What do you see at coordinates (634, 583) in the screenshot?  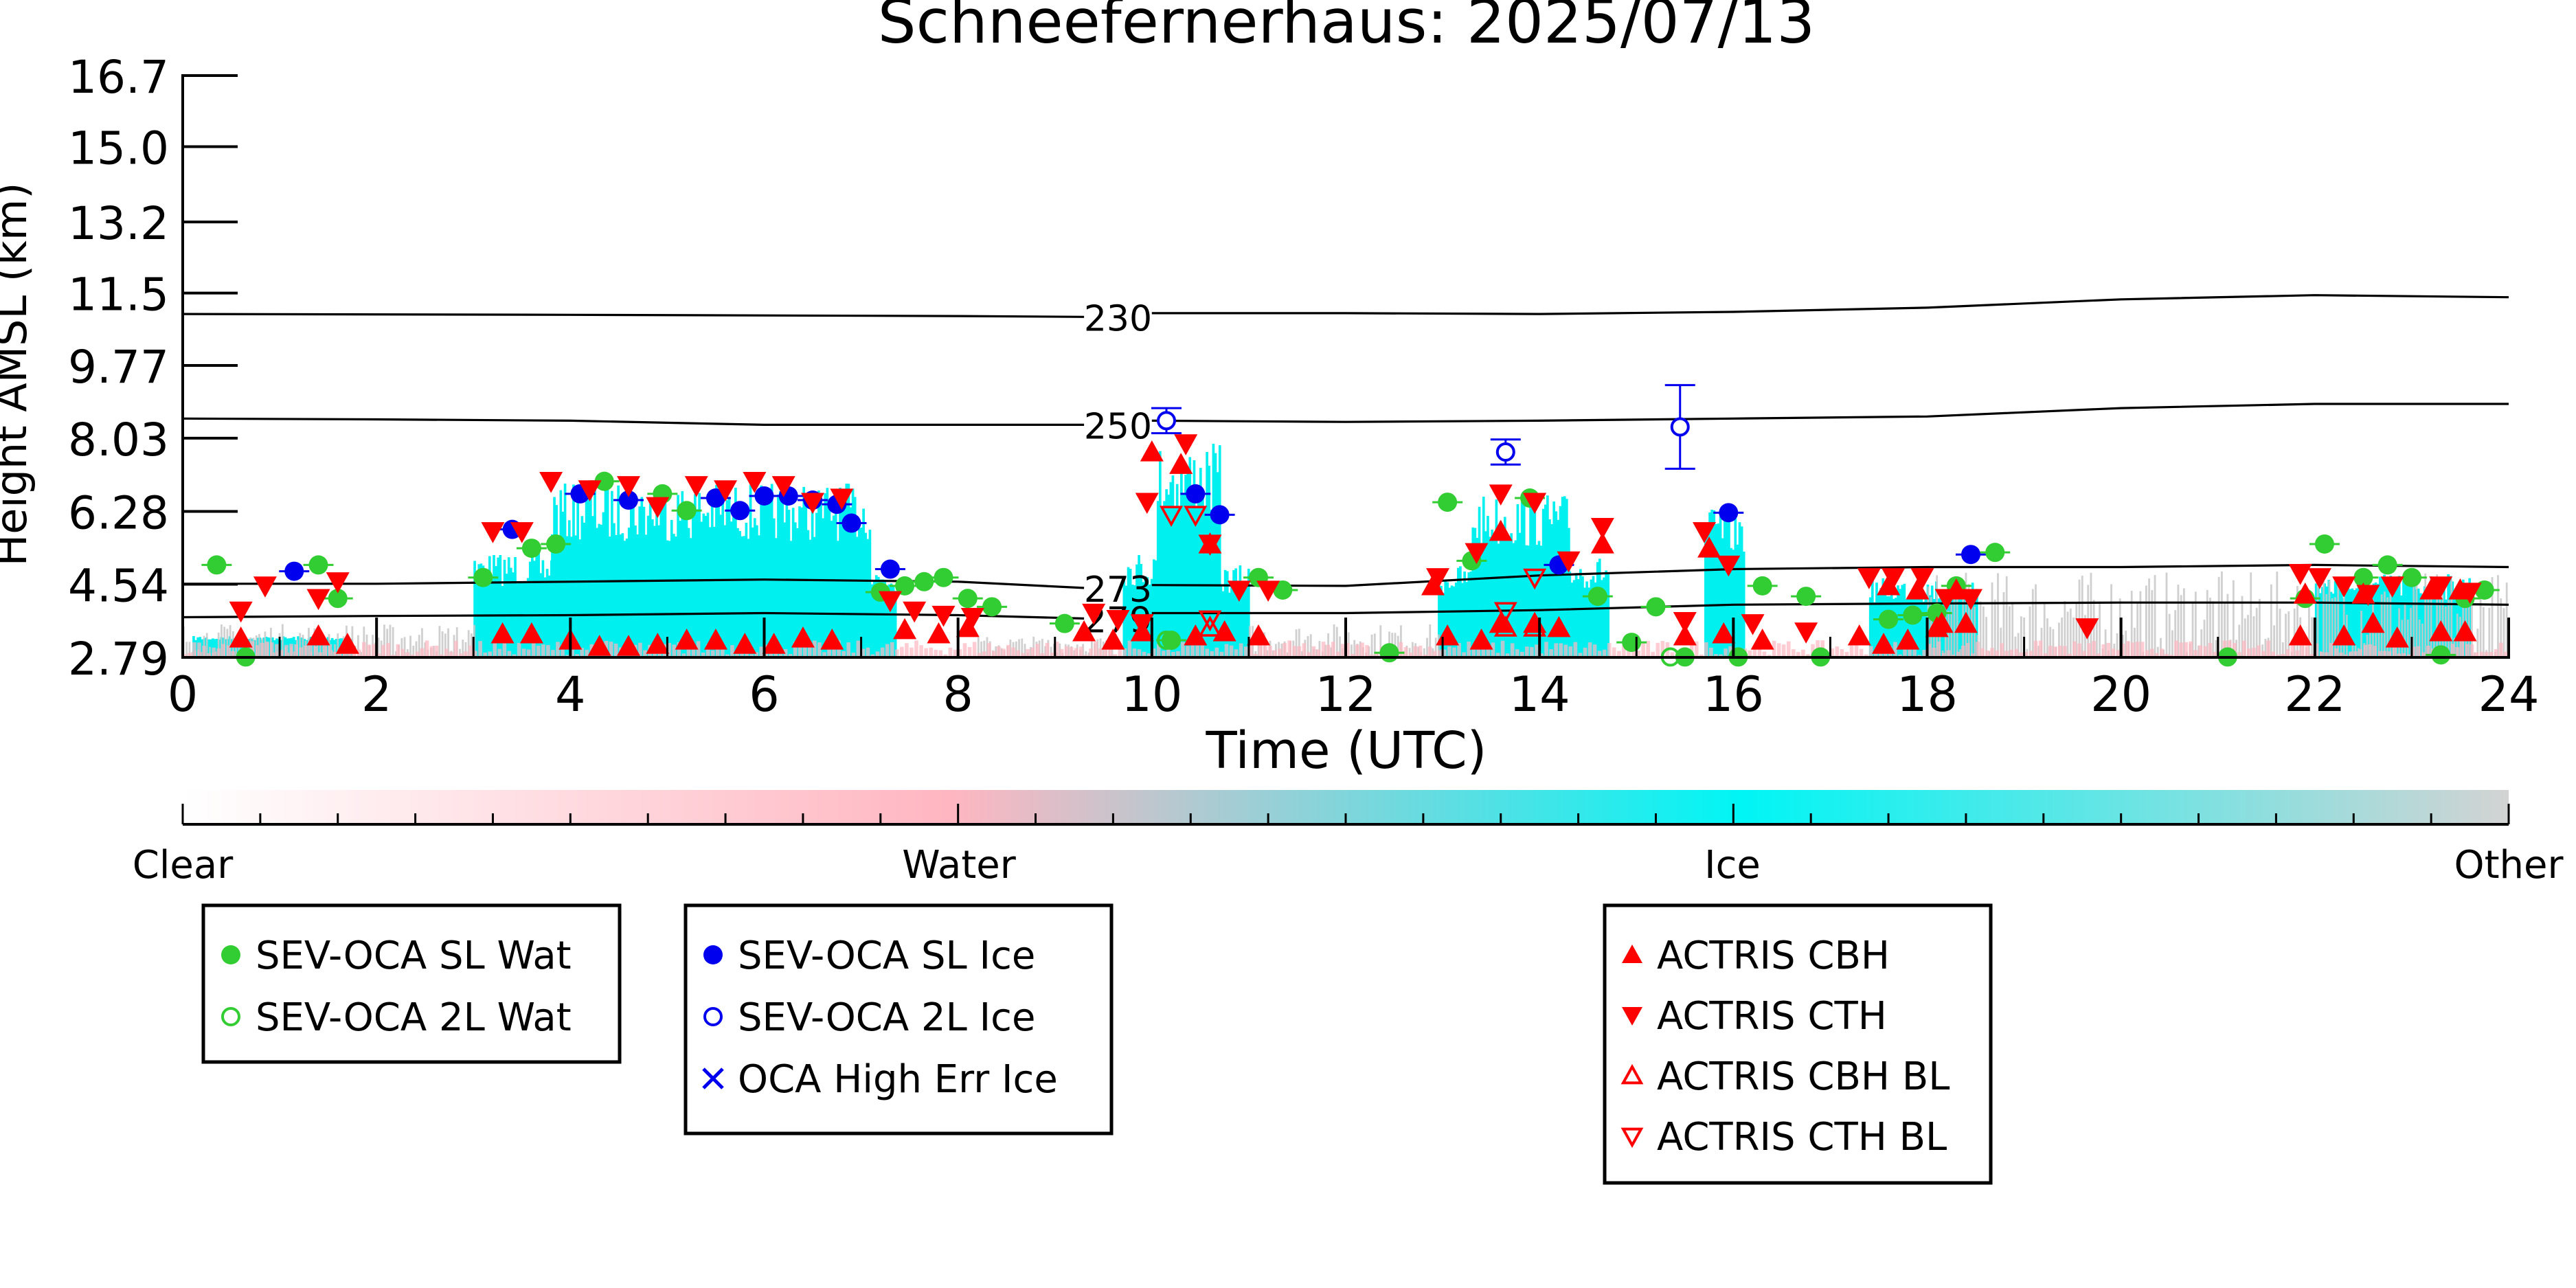 I see `isotherm-line` at bounding box center [634, 583].